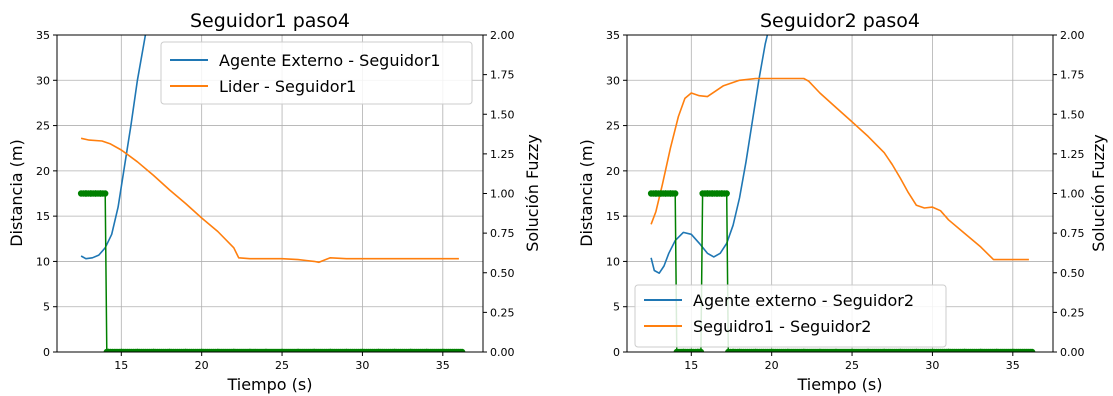 Image resolution: width=1113 pixels, height=396 pixels. I want to click on chart-title: Seguidor1 paso4, so click(270, 21).